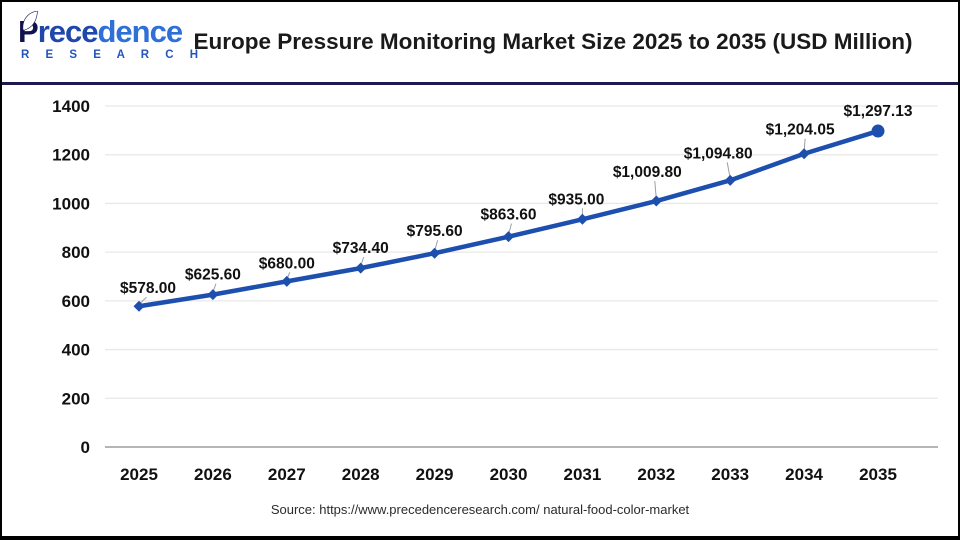  I want to click on data-point-label: $863.60, so click(508, 215).